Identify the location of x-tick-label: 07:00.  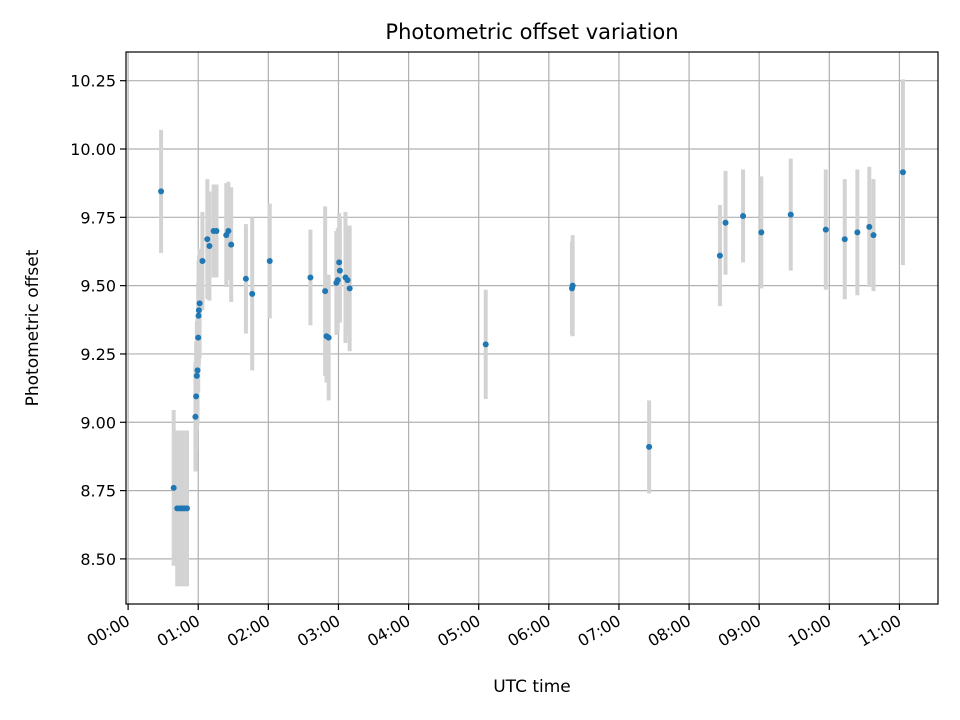
(599, 631).